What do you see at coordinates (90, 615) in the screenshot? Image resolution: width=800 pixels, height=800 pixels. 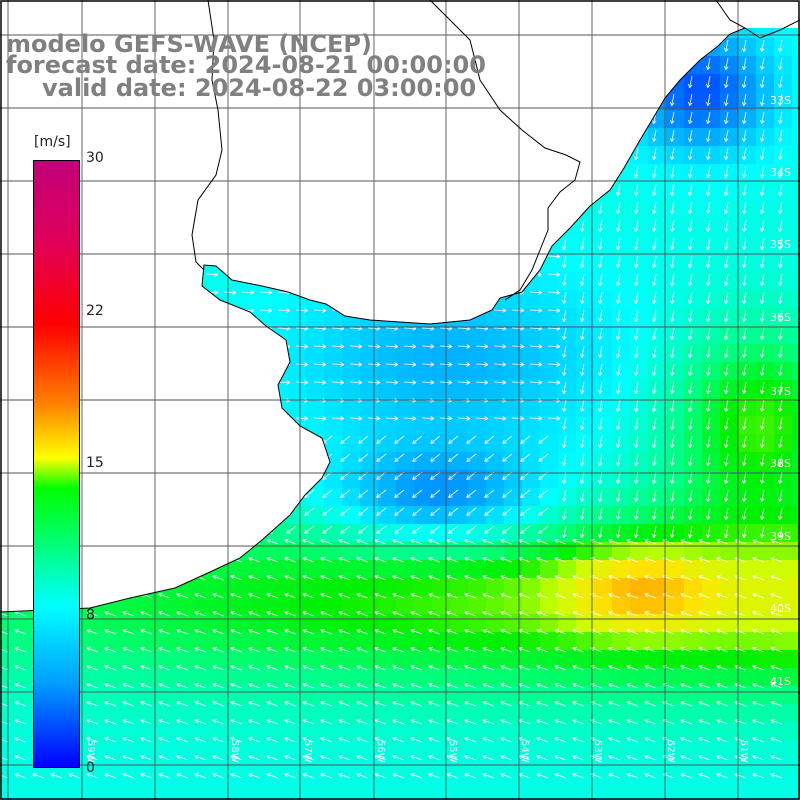 I see `colorbar-tick: 8` at bounding box center [90, 615].